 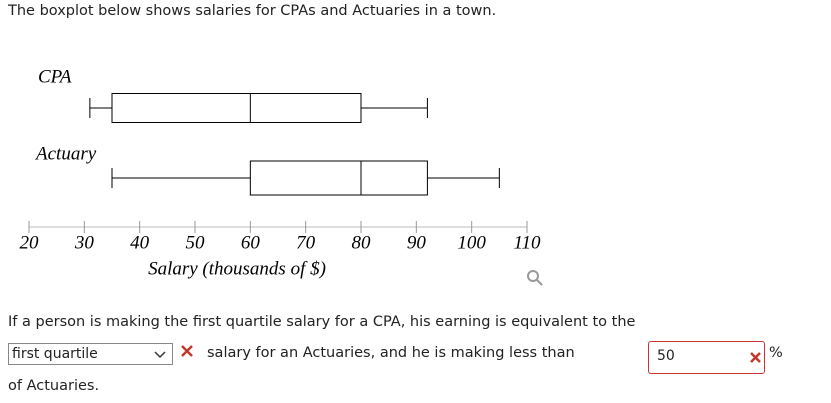 What do you see at coordinates (65, 153) in the screenshot?
I see `category-label: Actuary` at bounding box center [65, 153].